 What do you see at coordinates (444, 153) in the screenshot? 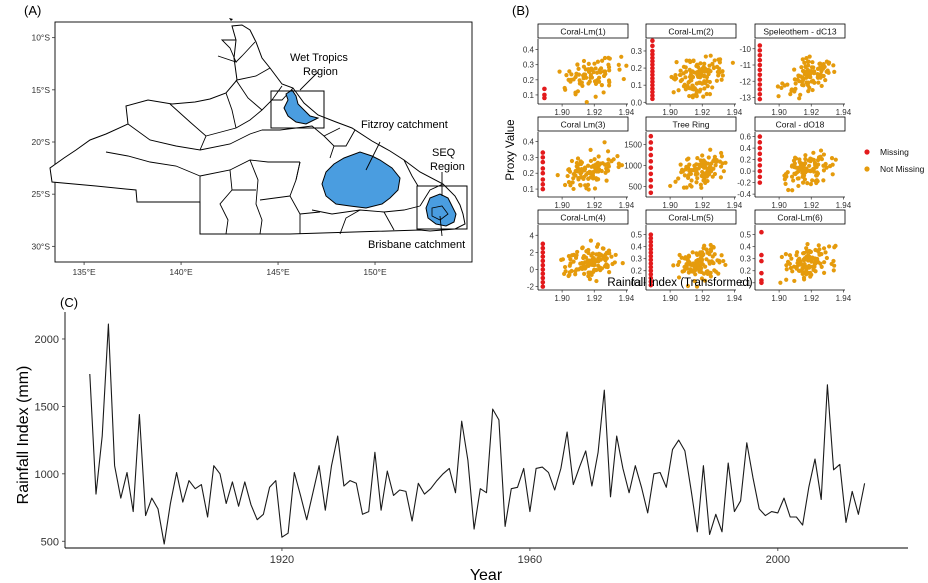
I see `seq-label-line1: SEQ` at bounding box center [444, 153].